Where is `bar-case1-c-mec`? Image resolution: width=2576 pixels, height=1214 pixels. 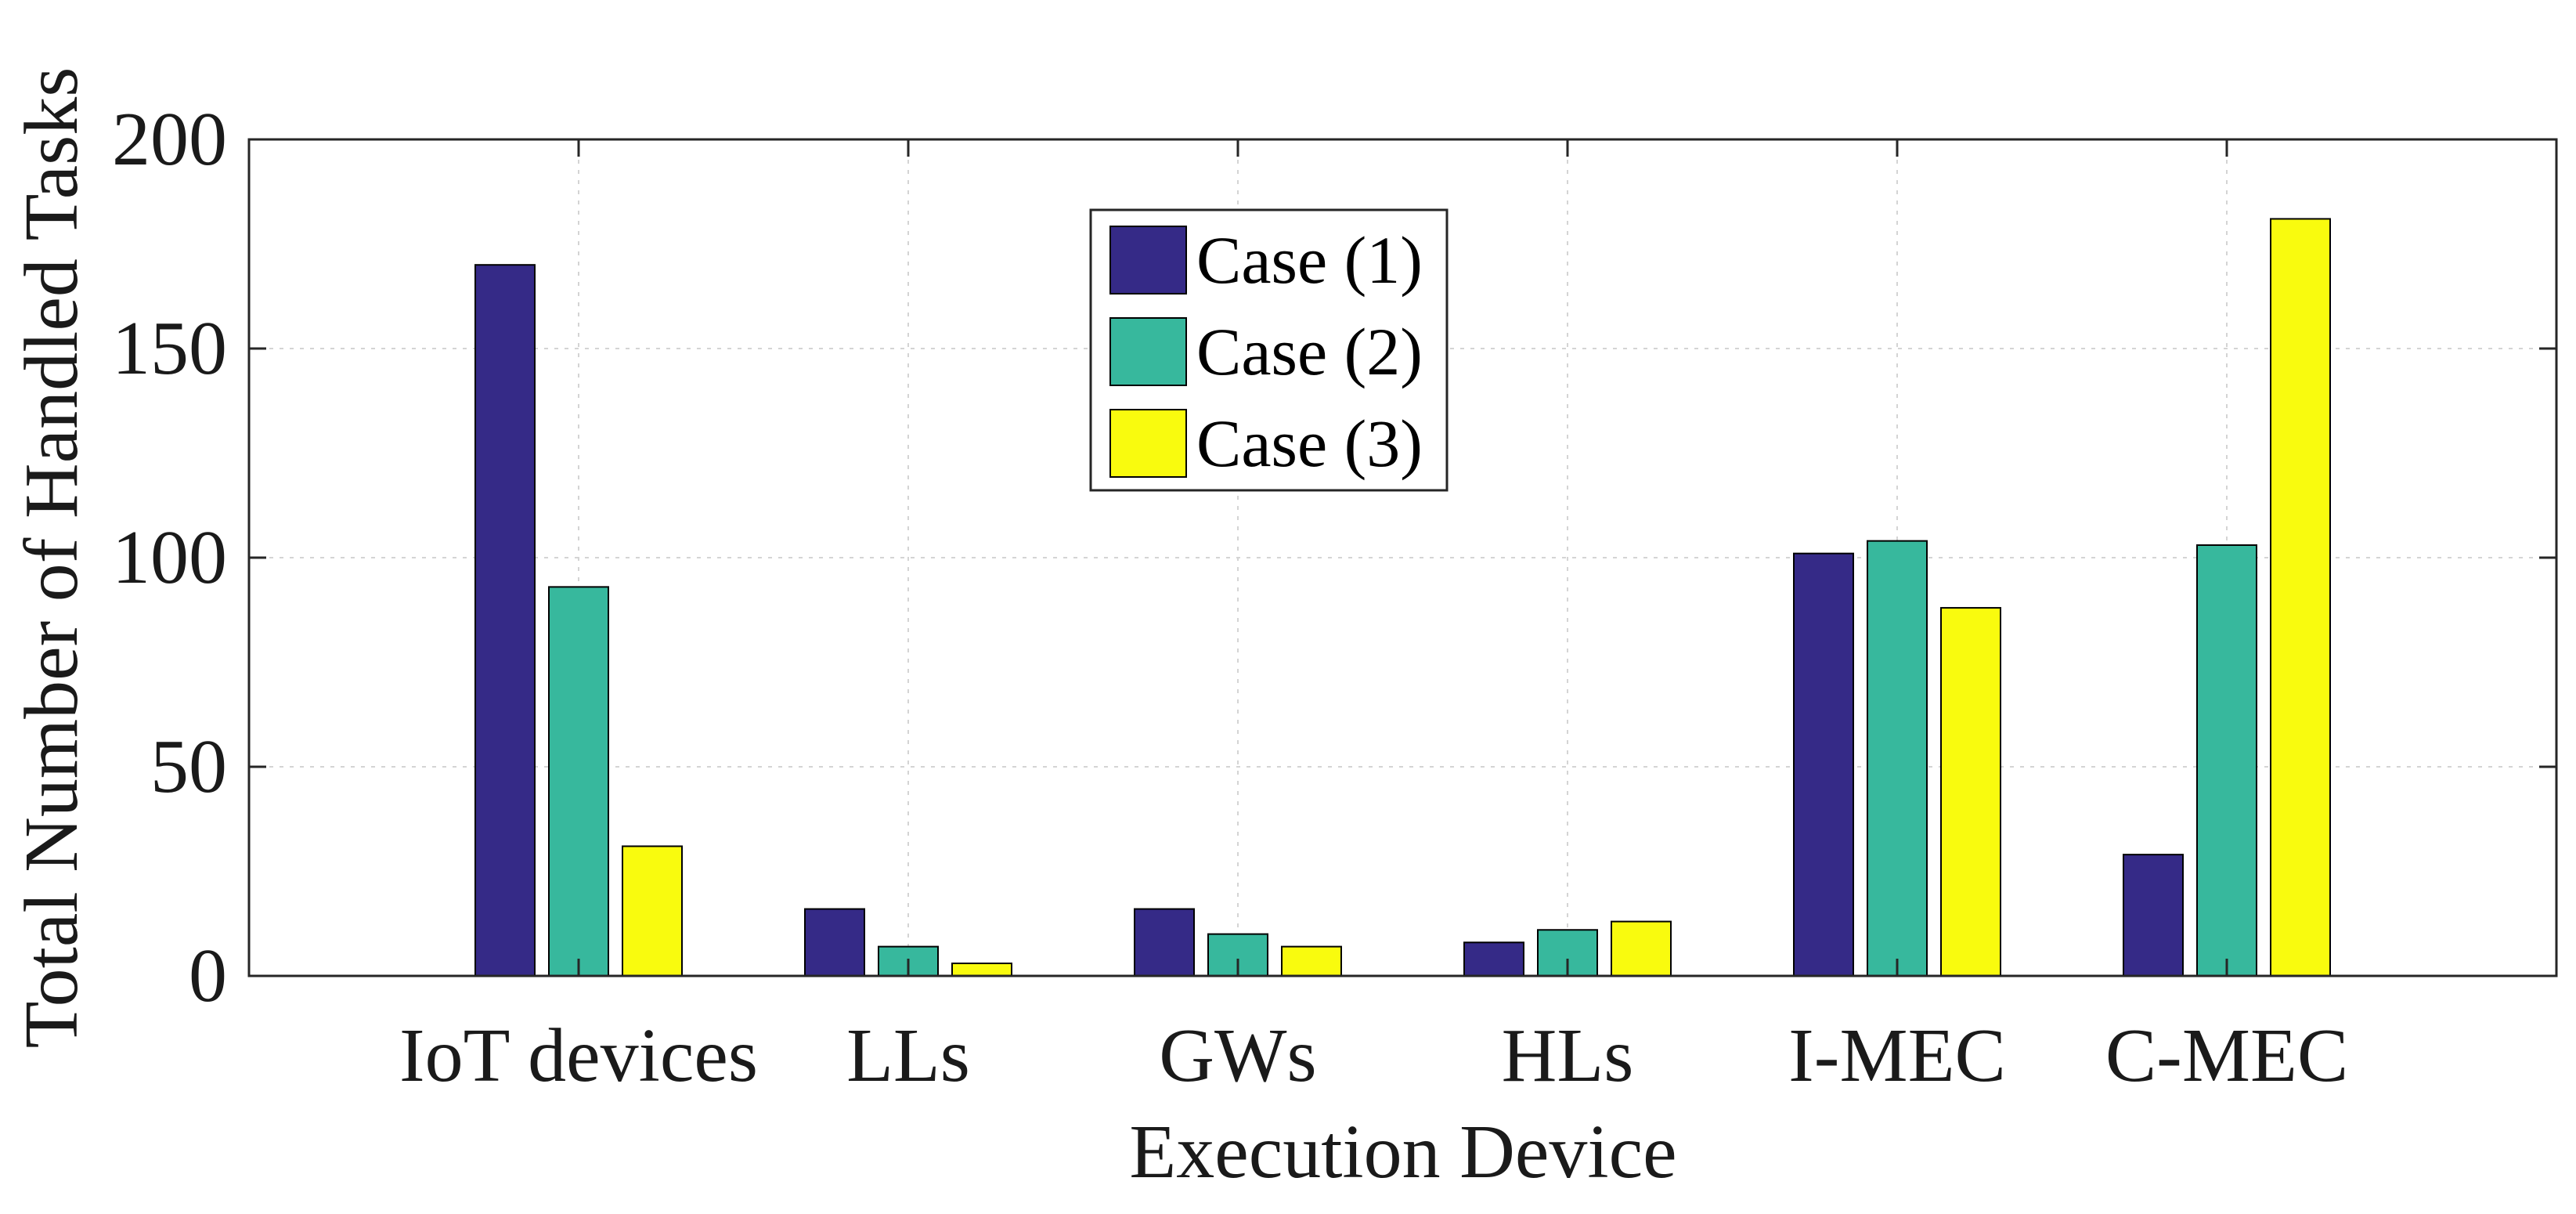
bar-case1-c-mec is located at coordinates (2153, 915).